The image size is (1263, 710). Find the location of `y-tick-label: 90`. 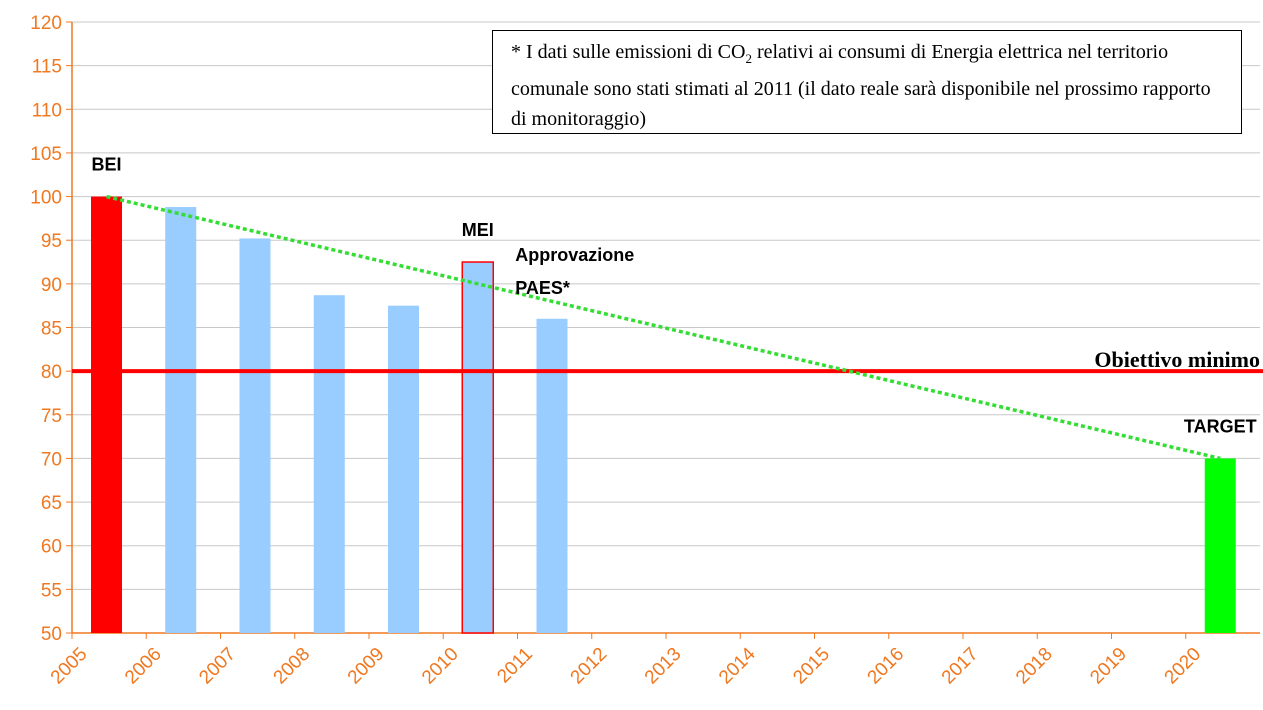

y-tick-label: 90 is located at coordinates (51, 285).